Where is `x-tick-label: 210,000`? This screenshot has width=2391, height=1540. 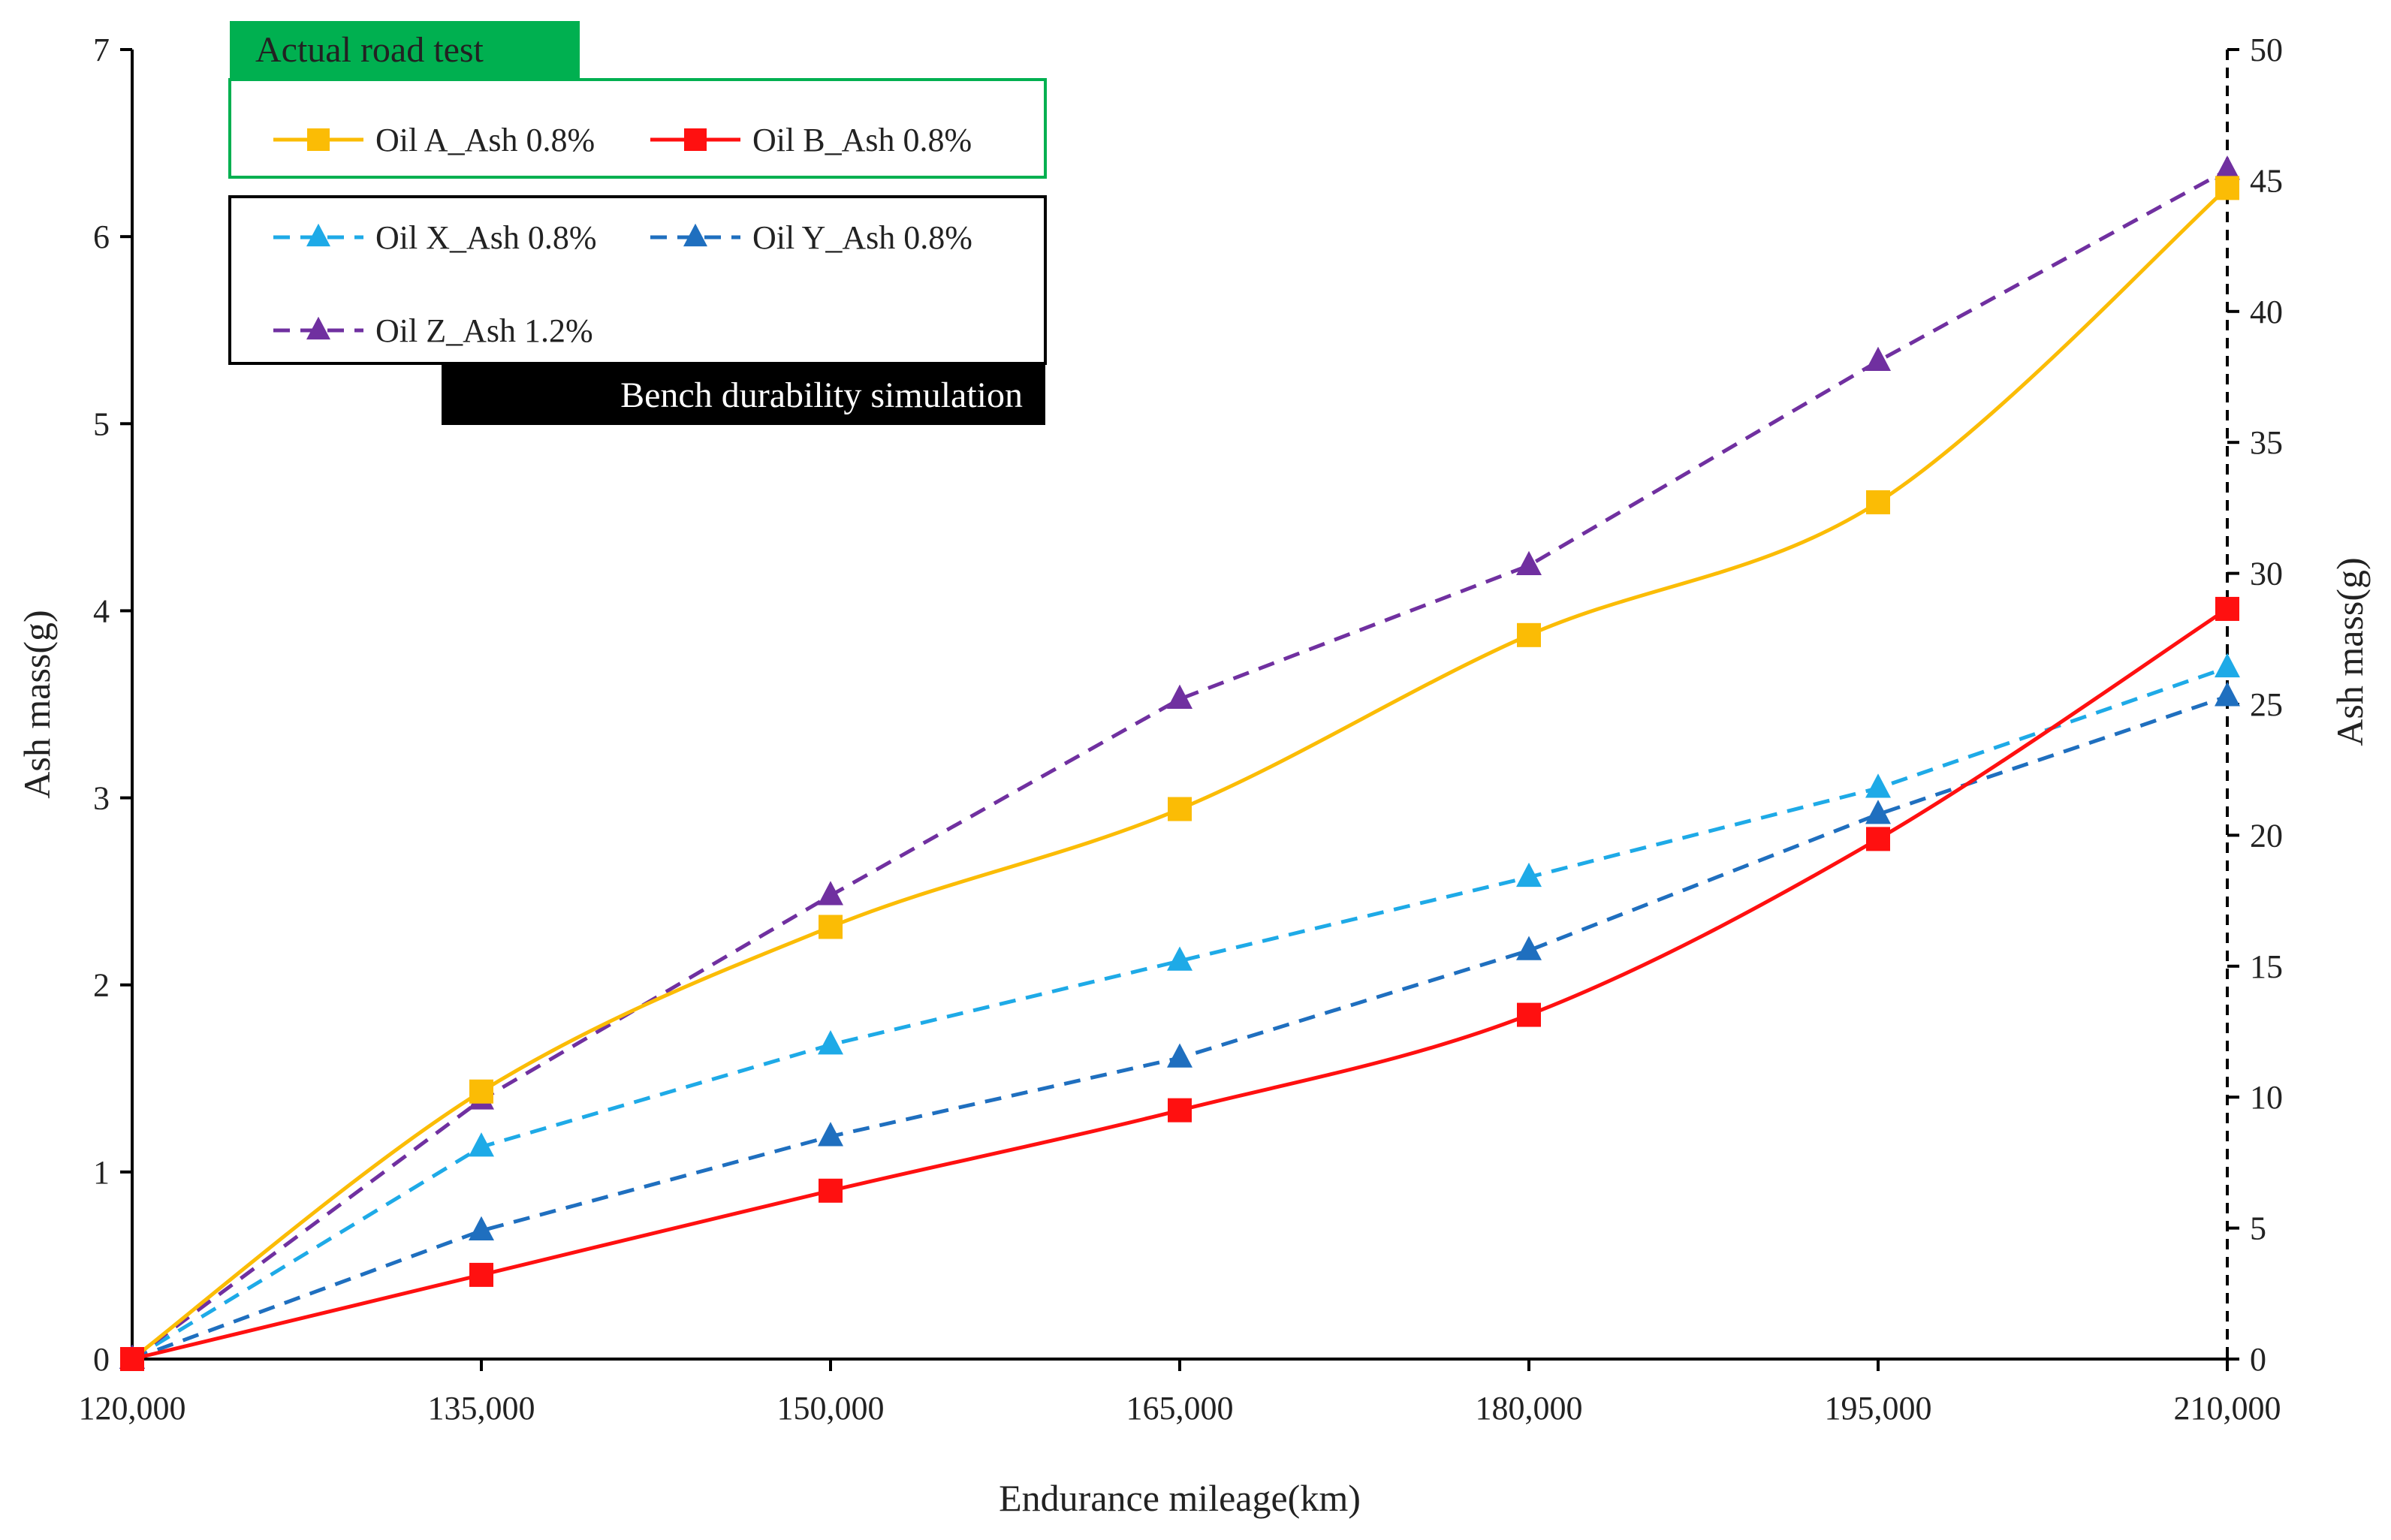 x-tick-label: 210,000 is located at coordinates (2227, 1408).